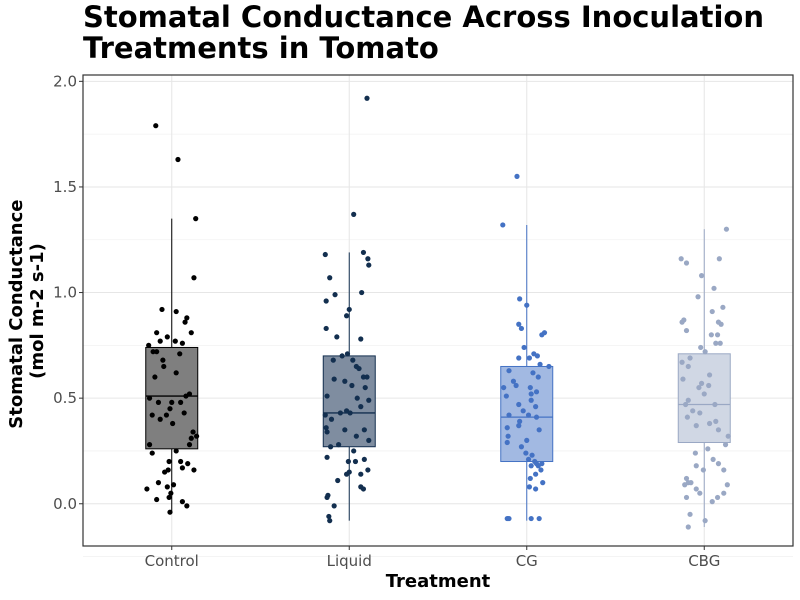 This screenshot has width=800, height=600. I want to click on x-tick-label-liquid: Liquid, so click(349, 561).